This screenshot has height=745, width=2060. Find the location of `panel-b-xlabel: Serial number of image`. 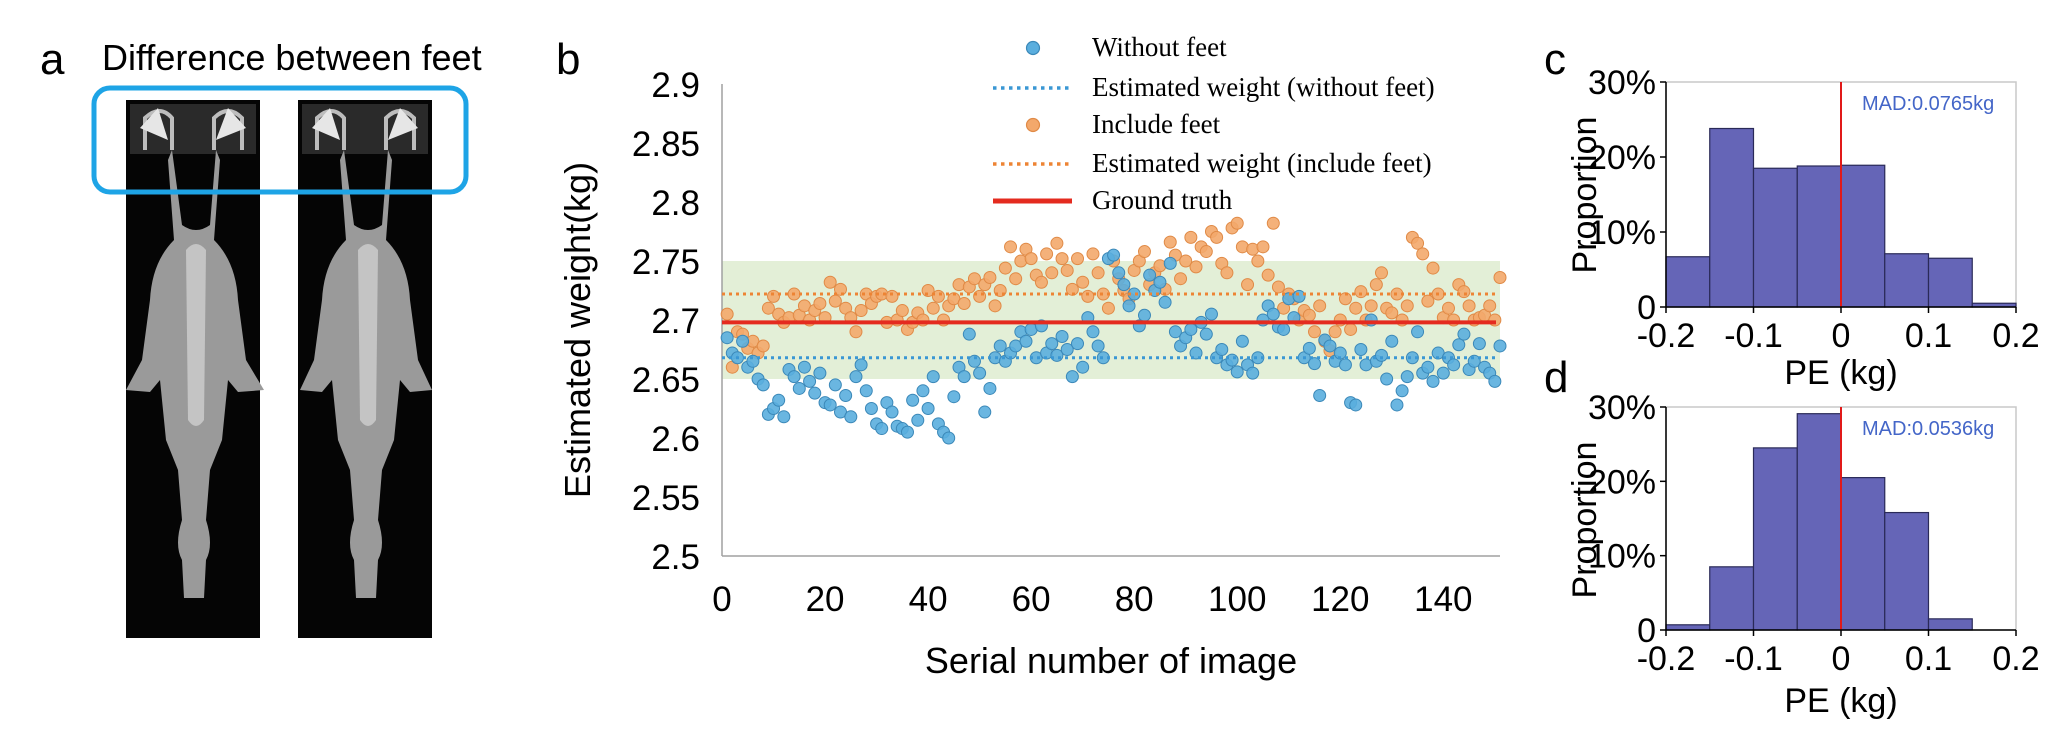

panel-b-xlabel: Serial number of image is located at coordinates (1111, 660).